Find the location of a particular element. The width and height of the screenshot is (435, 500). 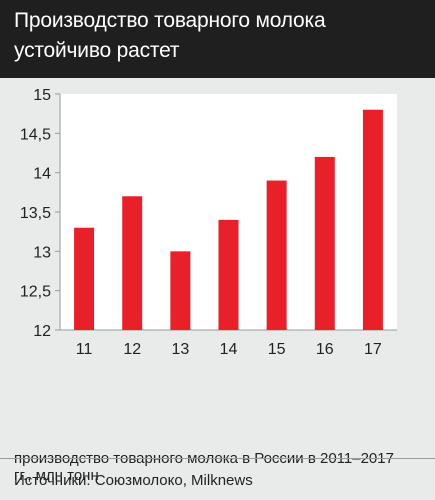

x-tick-label: 11 is located at coordinates (84, 349).